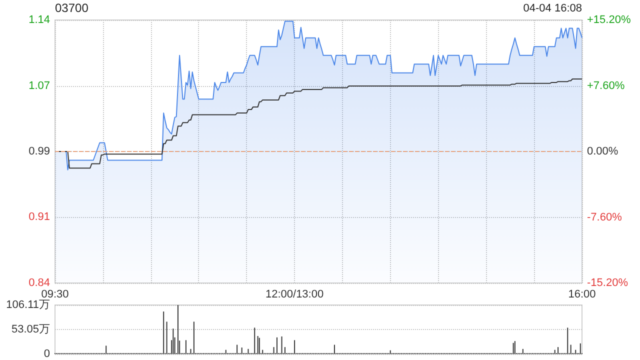 Image resolution: width=640 pixels, height=360 pixels. Describe the element at coordinates (39, 283) in the screenshot. I see `y-tick-label: 0.84` at that location.